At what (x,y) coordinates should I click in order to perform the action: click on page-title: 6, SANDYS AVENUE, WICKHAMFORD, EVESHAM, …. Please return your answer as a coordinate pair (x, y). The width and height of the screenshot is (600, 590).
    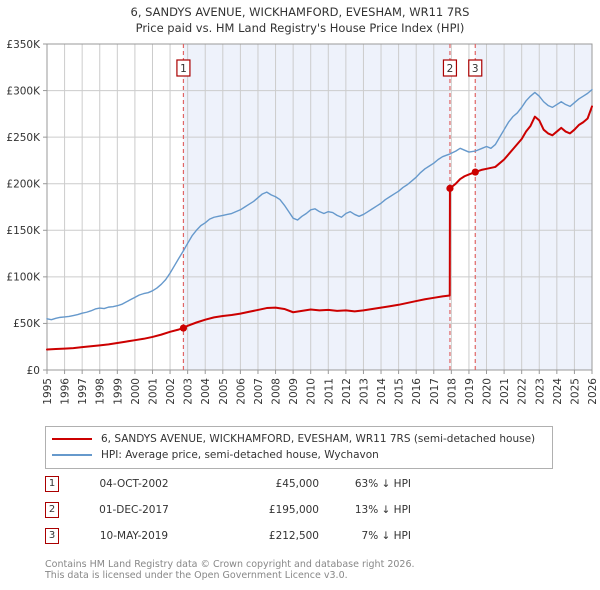
    Looking at the image, I should click on (300, 20).